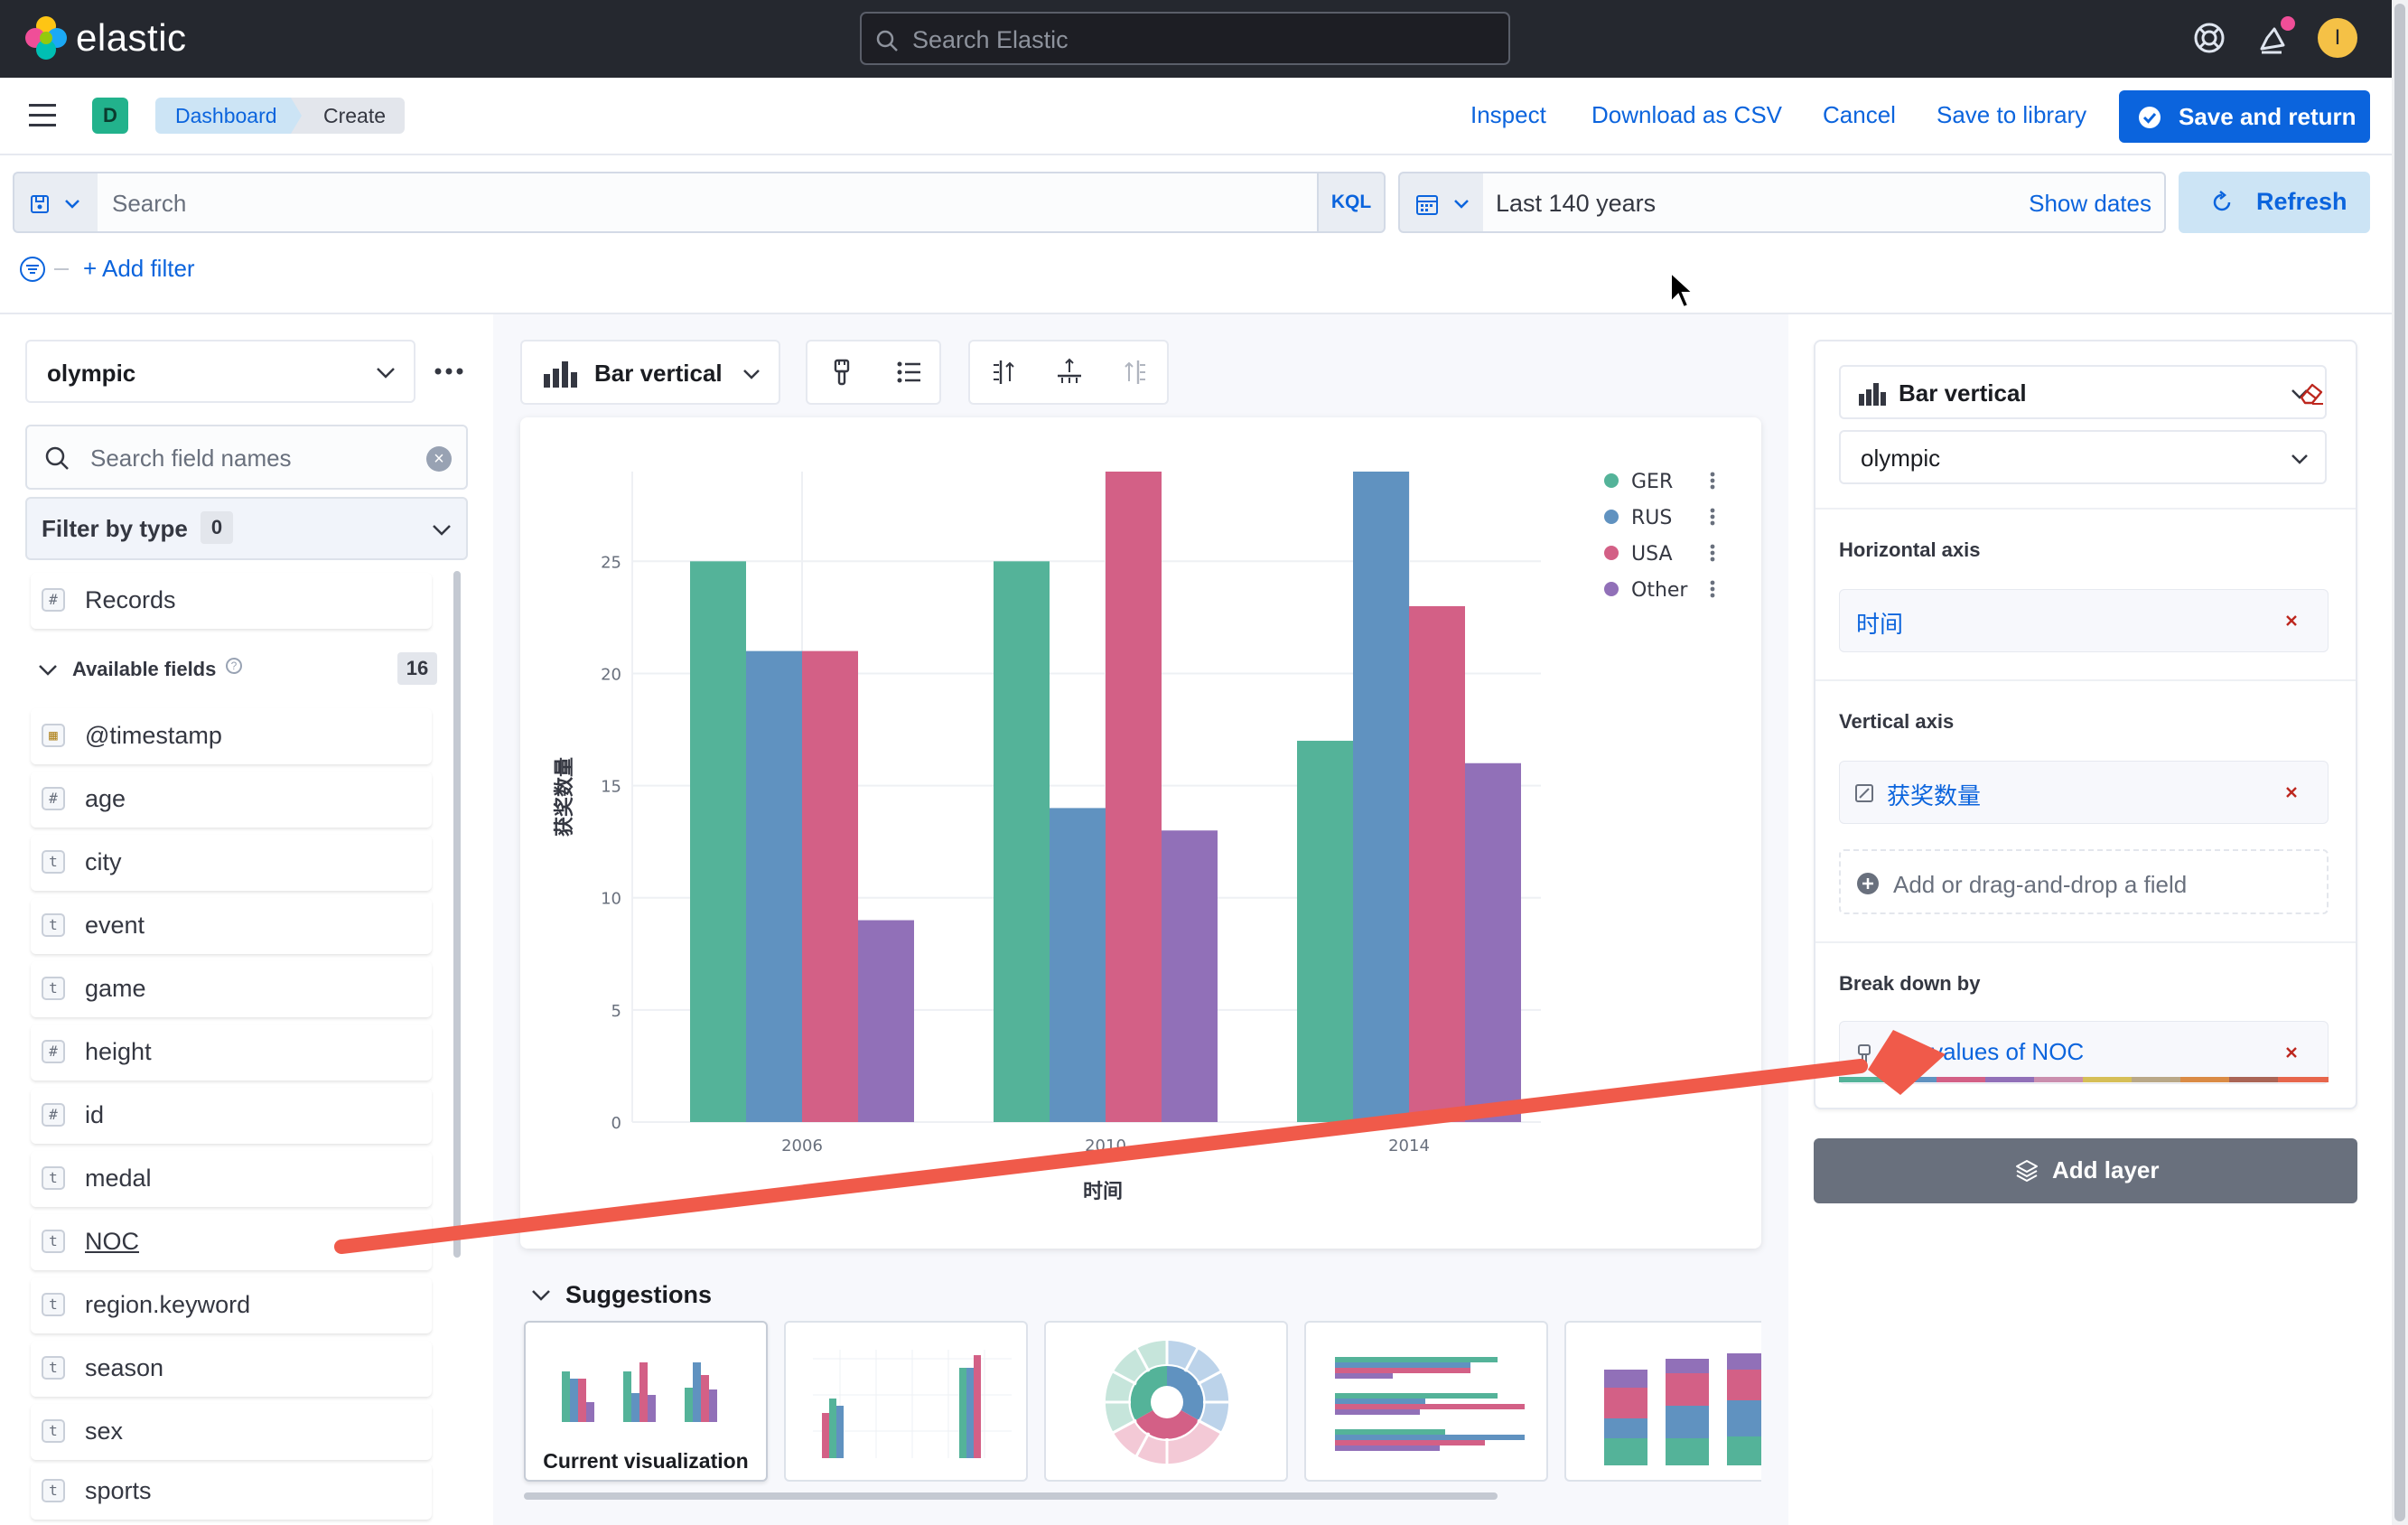 The height and width of the screenshot is (1525, 2408). What do you see at coordinates (2244, 116) in the screenshot?
I see `save-and-return-button: Save and return` at bounding box center [2244, 116].